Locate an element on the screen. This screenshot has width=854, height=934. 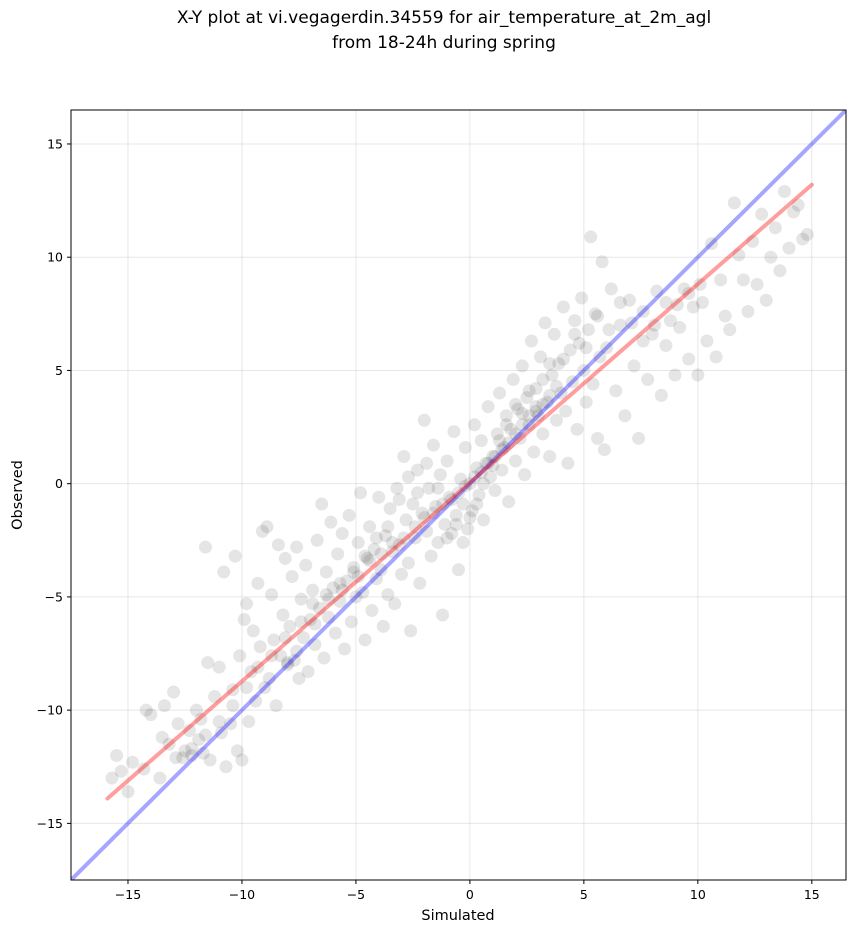
x-tick-label-4: 5 is located at coordinates (584, 894).